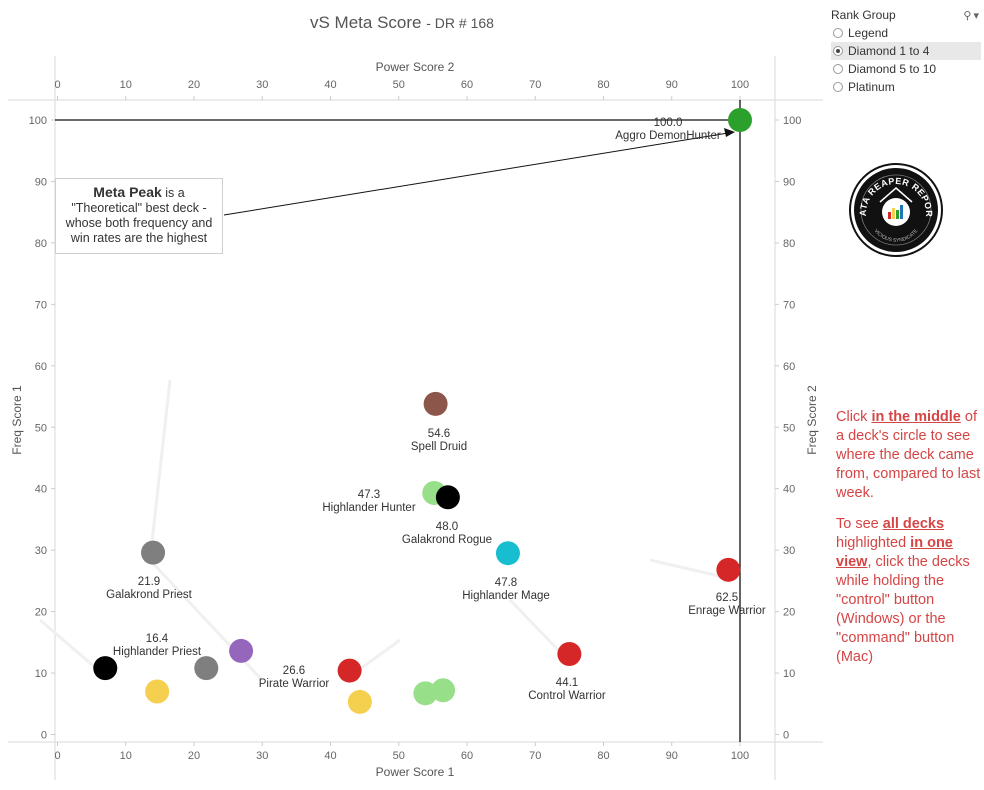 This screenshot has height=790, width=984. I want to click on chart-title: vS Meta Score - DR # 168, so click(402, 22).